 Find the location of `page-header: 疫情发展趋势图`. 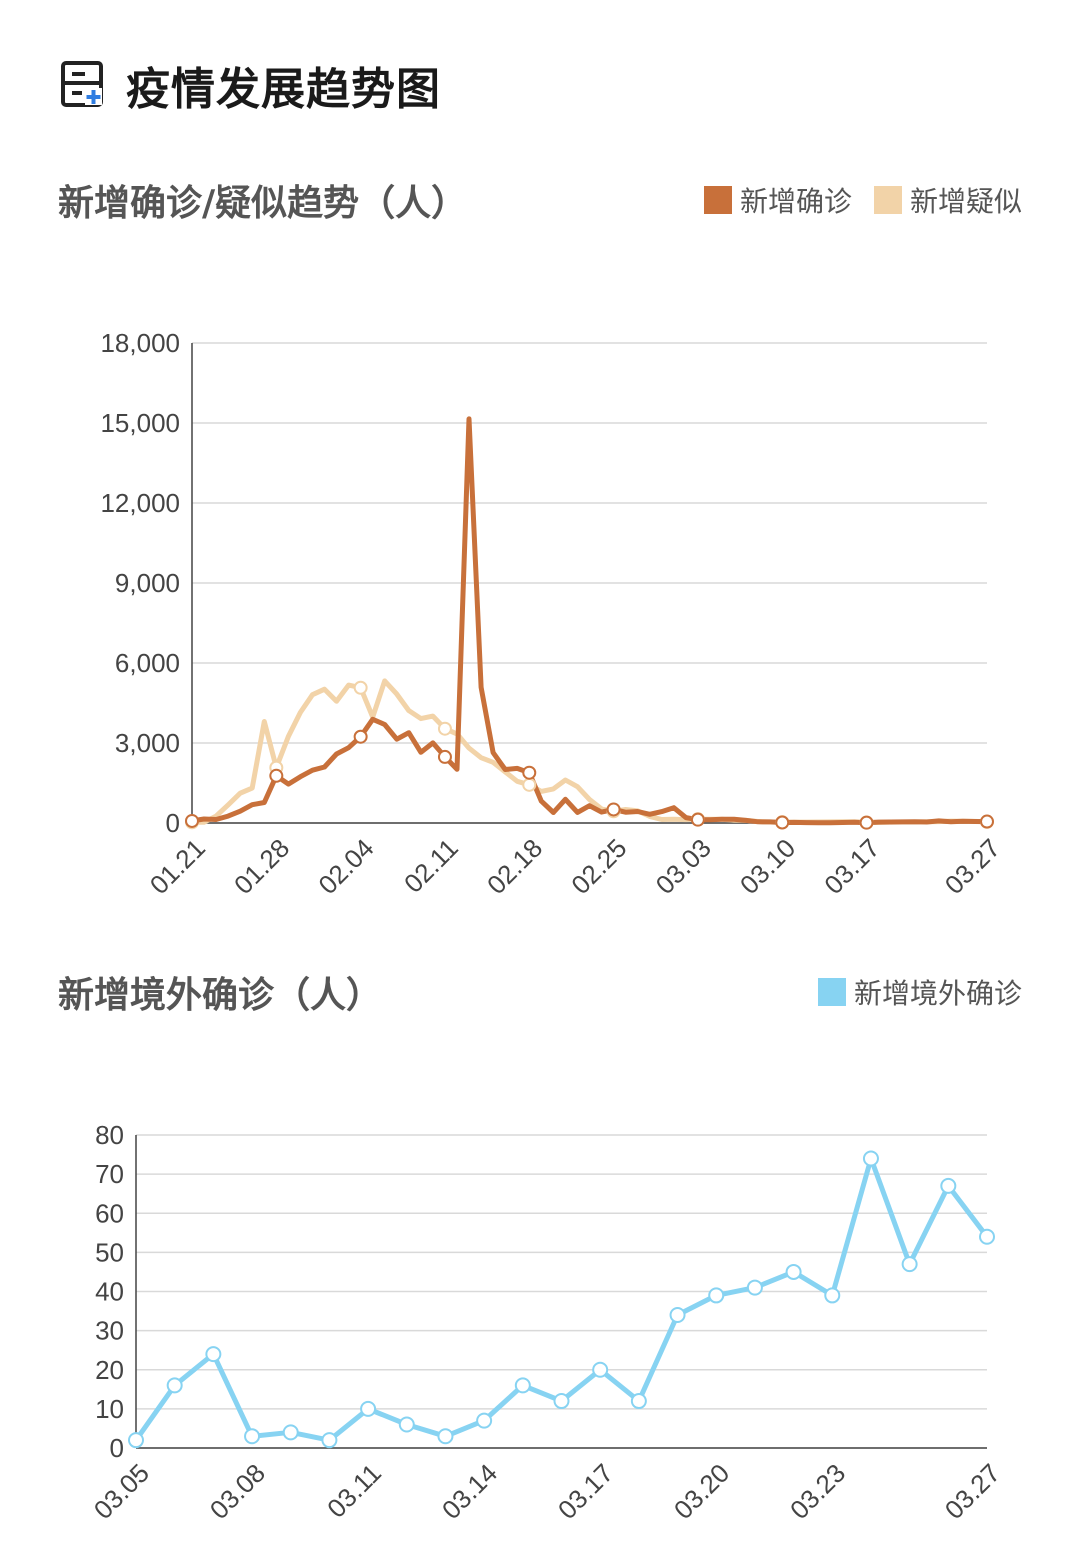

page-header: 疫情发展趋势图 is located at coordinates (250, 85).